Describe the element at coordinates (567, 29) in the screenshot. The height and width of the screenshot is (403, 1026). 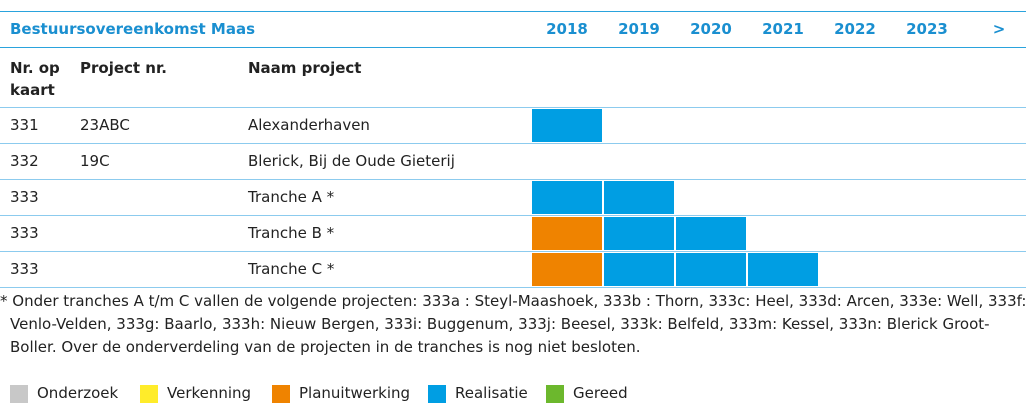
I see `year-header: 2018` at that location.